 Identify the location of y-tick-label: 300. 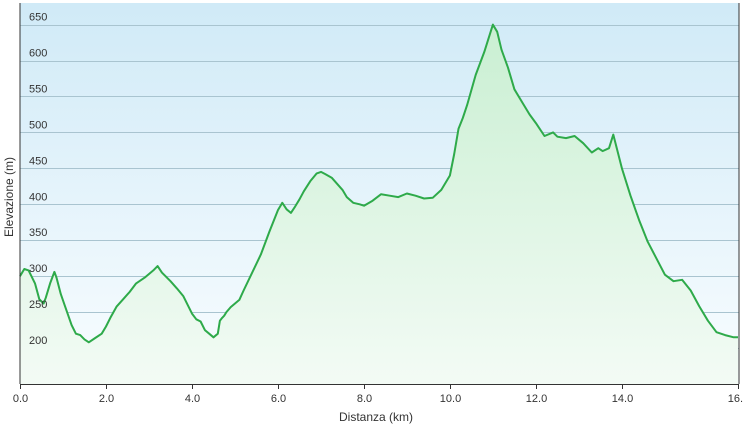
(38, 269).